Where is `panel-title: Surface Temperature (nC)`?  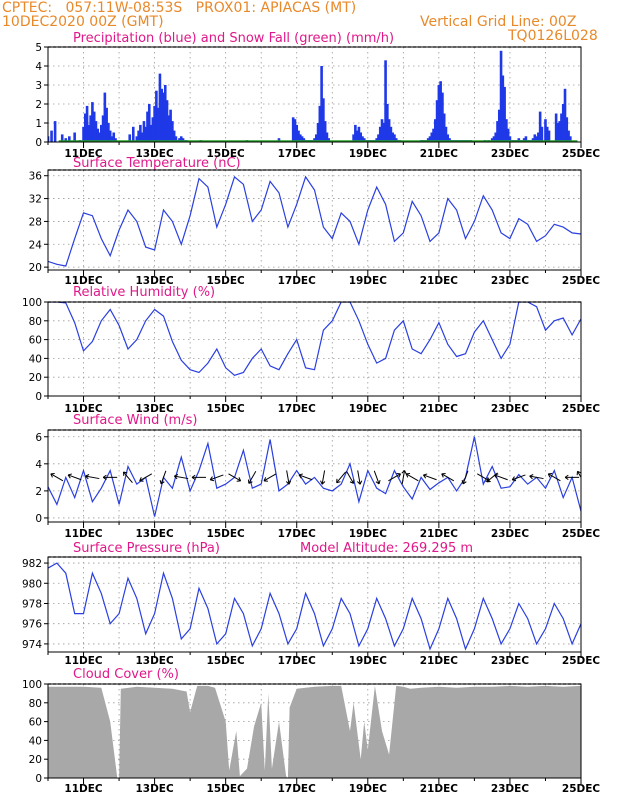 panel-title: Surface Temperature (nC) is located at coordinates (157, 163).